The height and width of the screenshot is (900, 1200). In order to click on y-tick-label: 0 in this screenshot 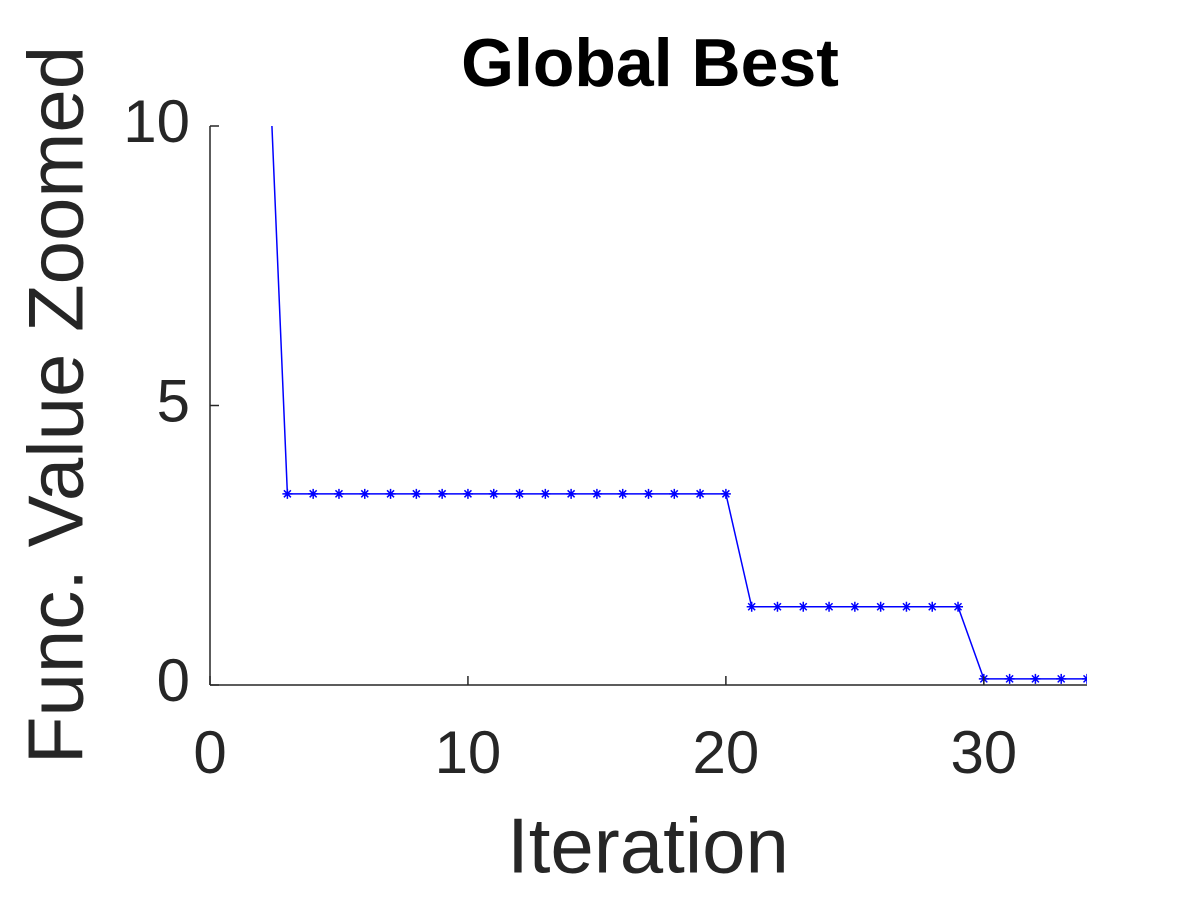, I will do `click(173, 680)`.